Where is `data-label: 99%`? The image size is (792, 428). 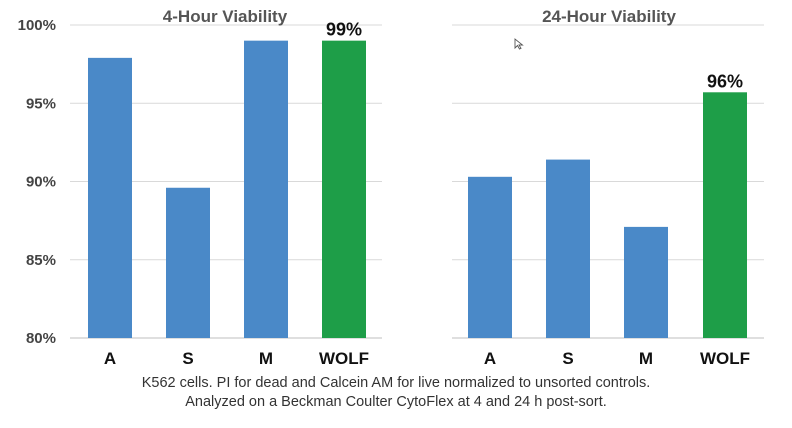 data-label: 99% is located at coordinates (344, 30).